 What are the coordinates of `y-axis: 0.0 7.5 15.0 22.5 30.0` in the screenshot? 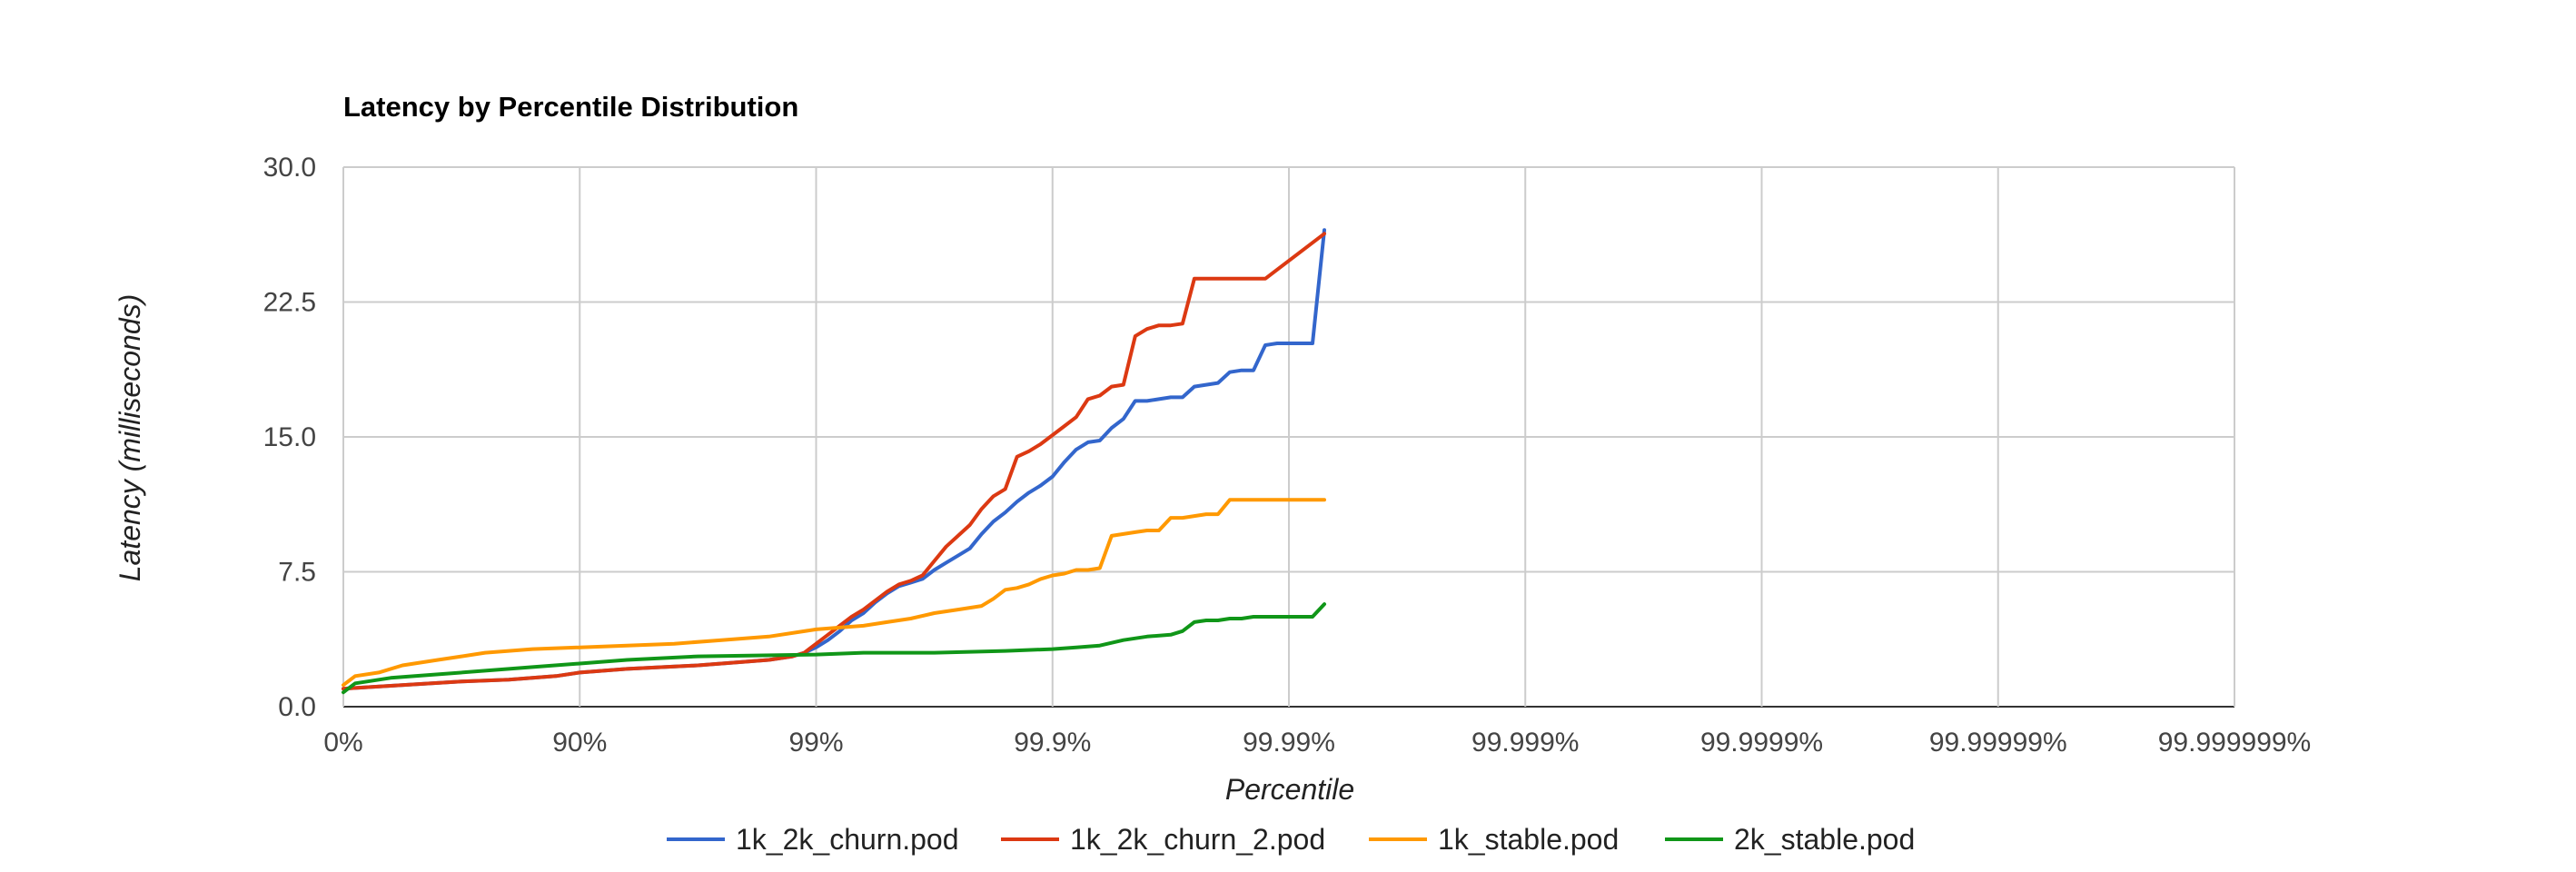 It's located at (289, 437).